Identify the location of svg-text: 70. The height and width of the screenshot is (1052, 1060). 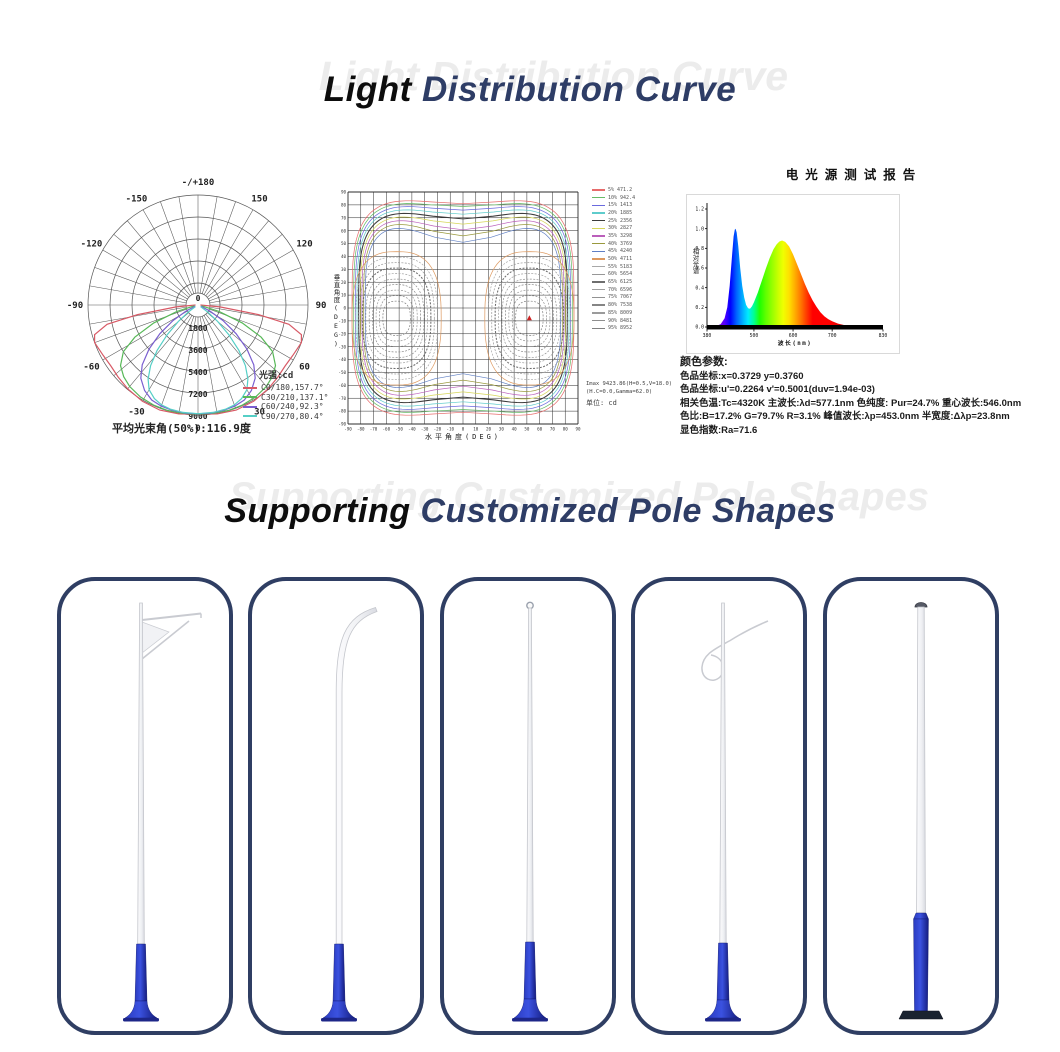
(553, 429).